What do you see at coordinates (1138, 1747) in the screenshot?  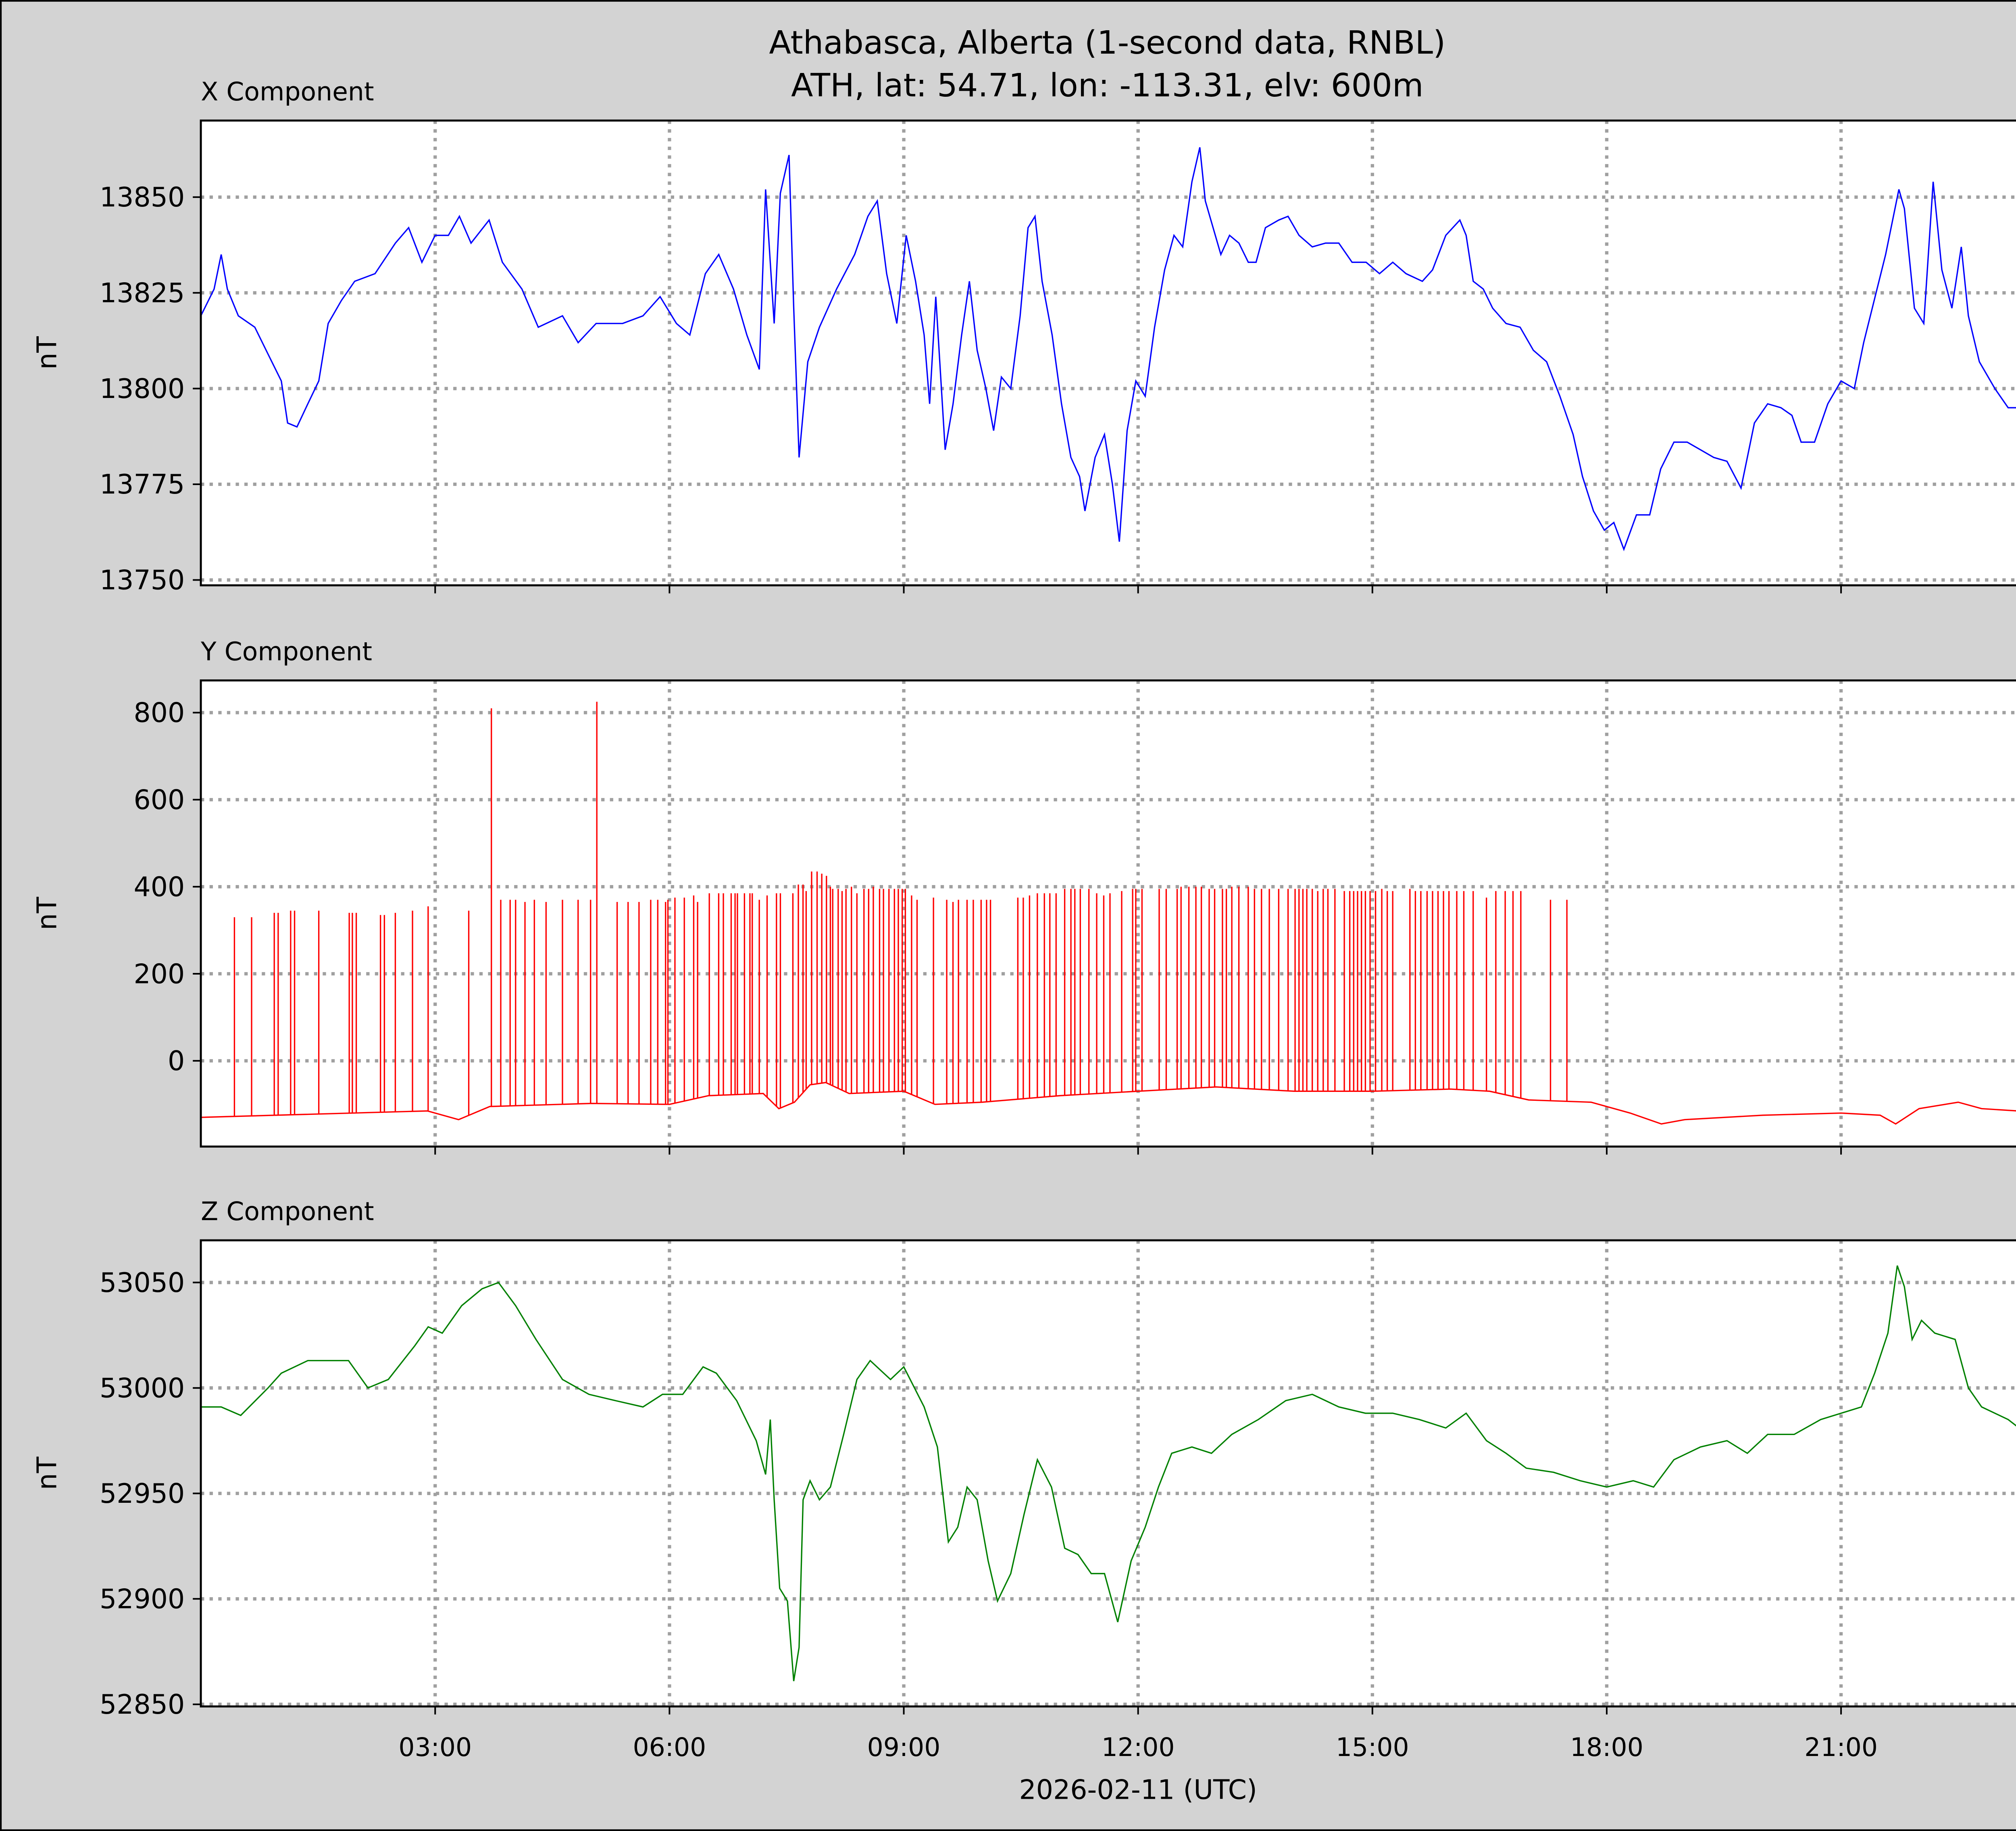 I see `x-tick-label: 12:00` at bounding box center [1138, 1747].